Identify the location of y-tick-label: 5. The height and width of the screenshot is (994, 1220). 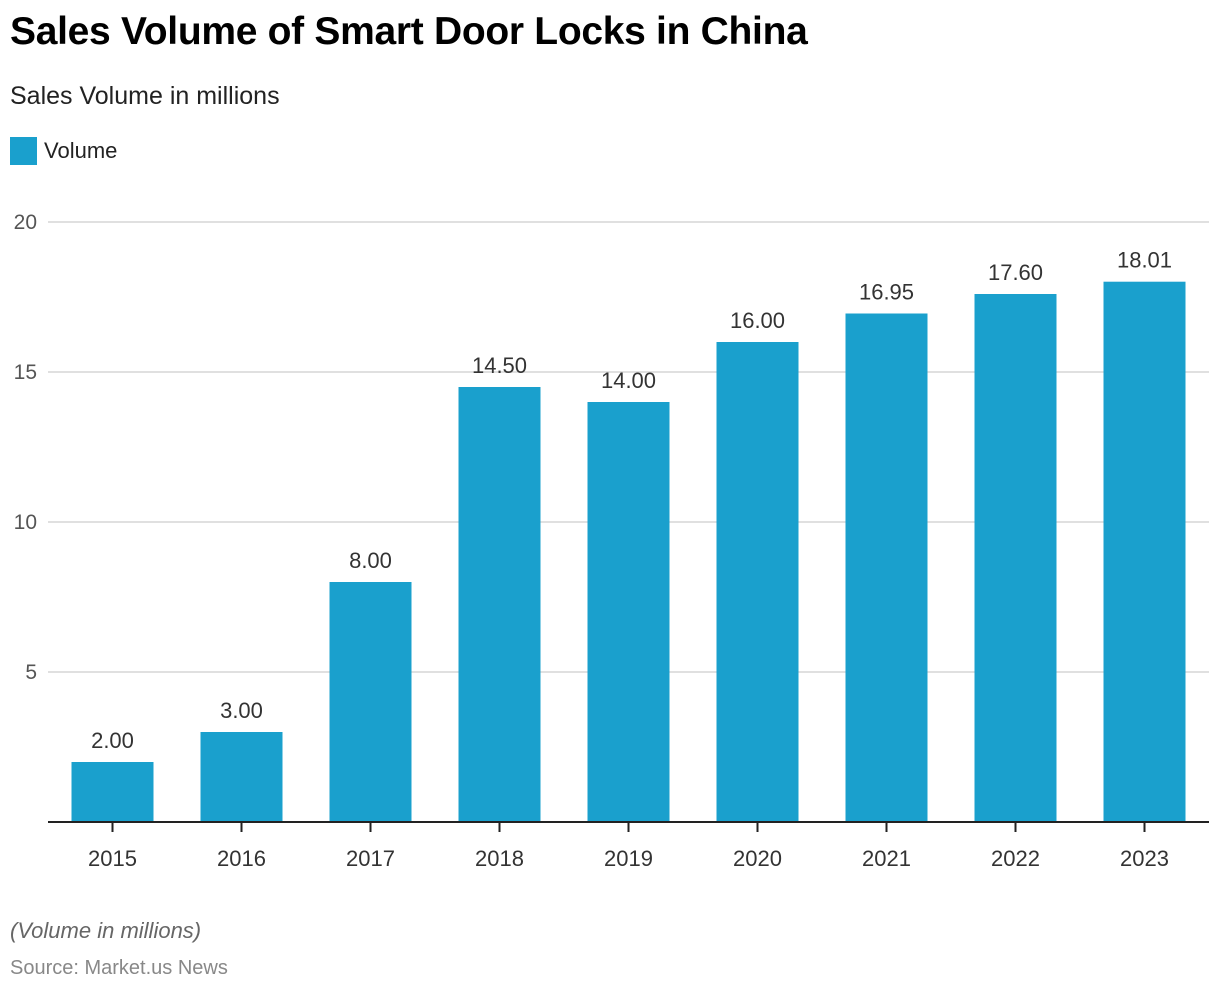
(31, 672).